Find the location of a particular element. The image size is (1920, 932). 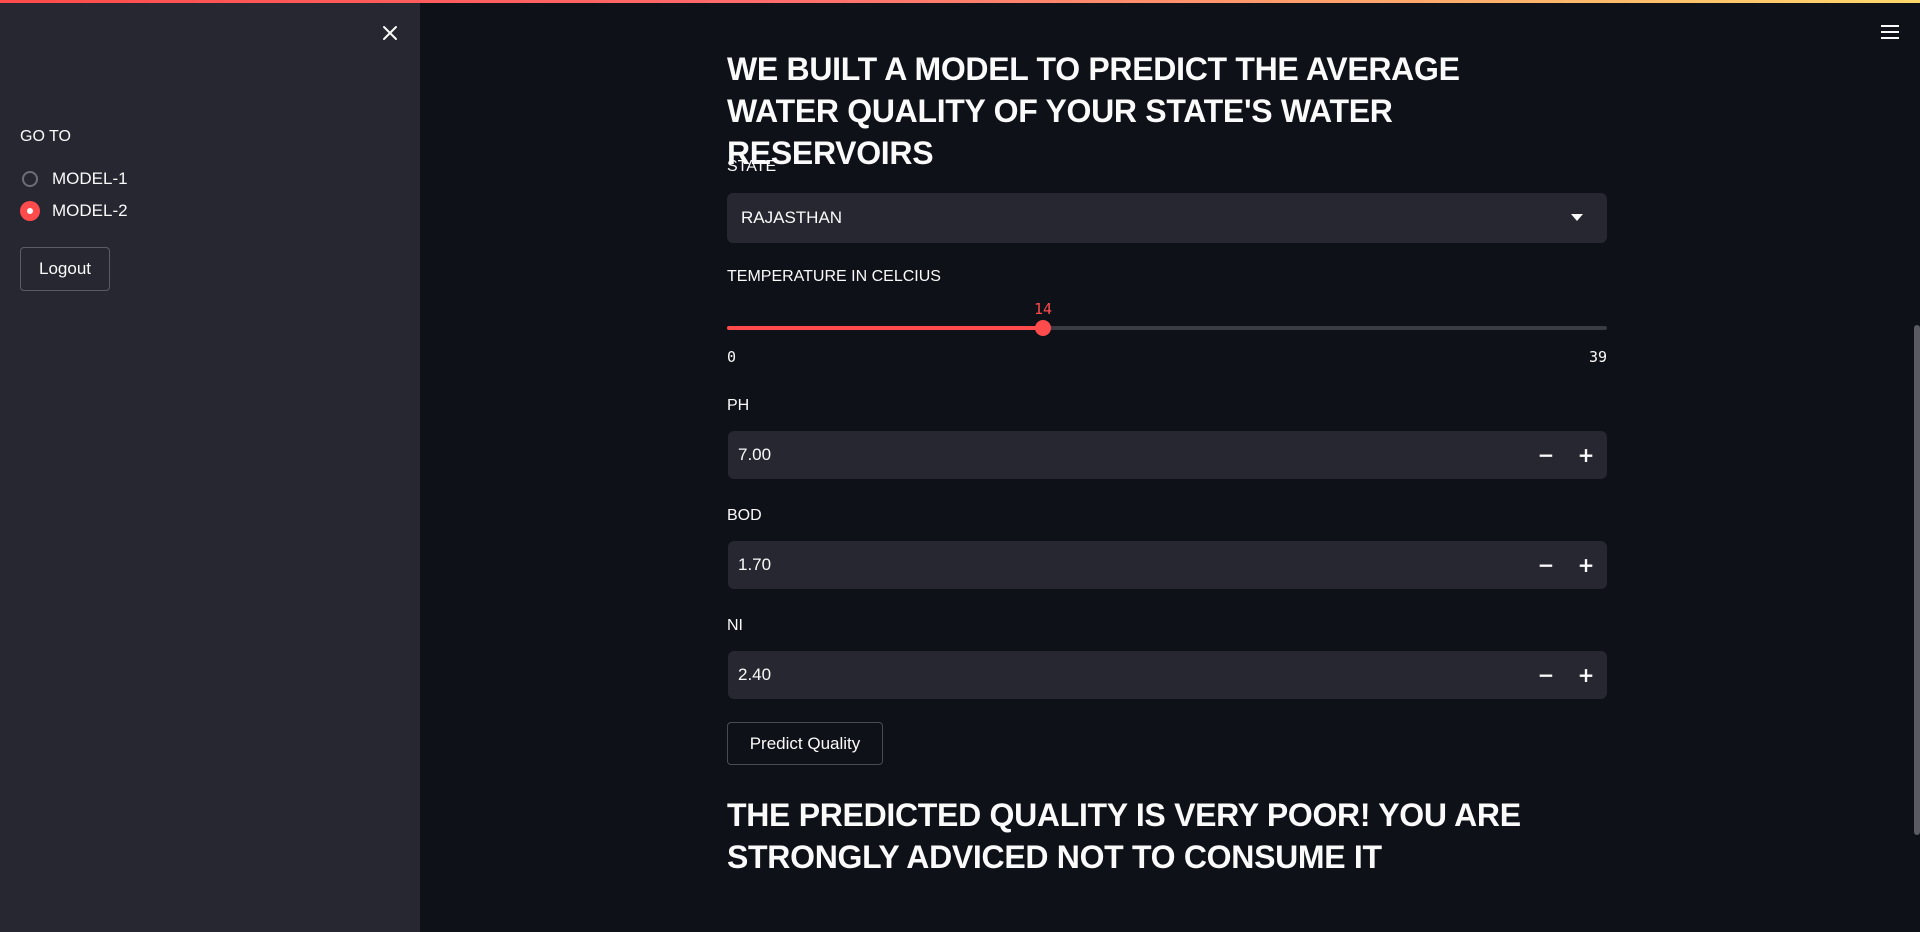

ph-field is located at coordinates (1118, 455).